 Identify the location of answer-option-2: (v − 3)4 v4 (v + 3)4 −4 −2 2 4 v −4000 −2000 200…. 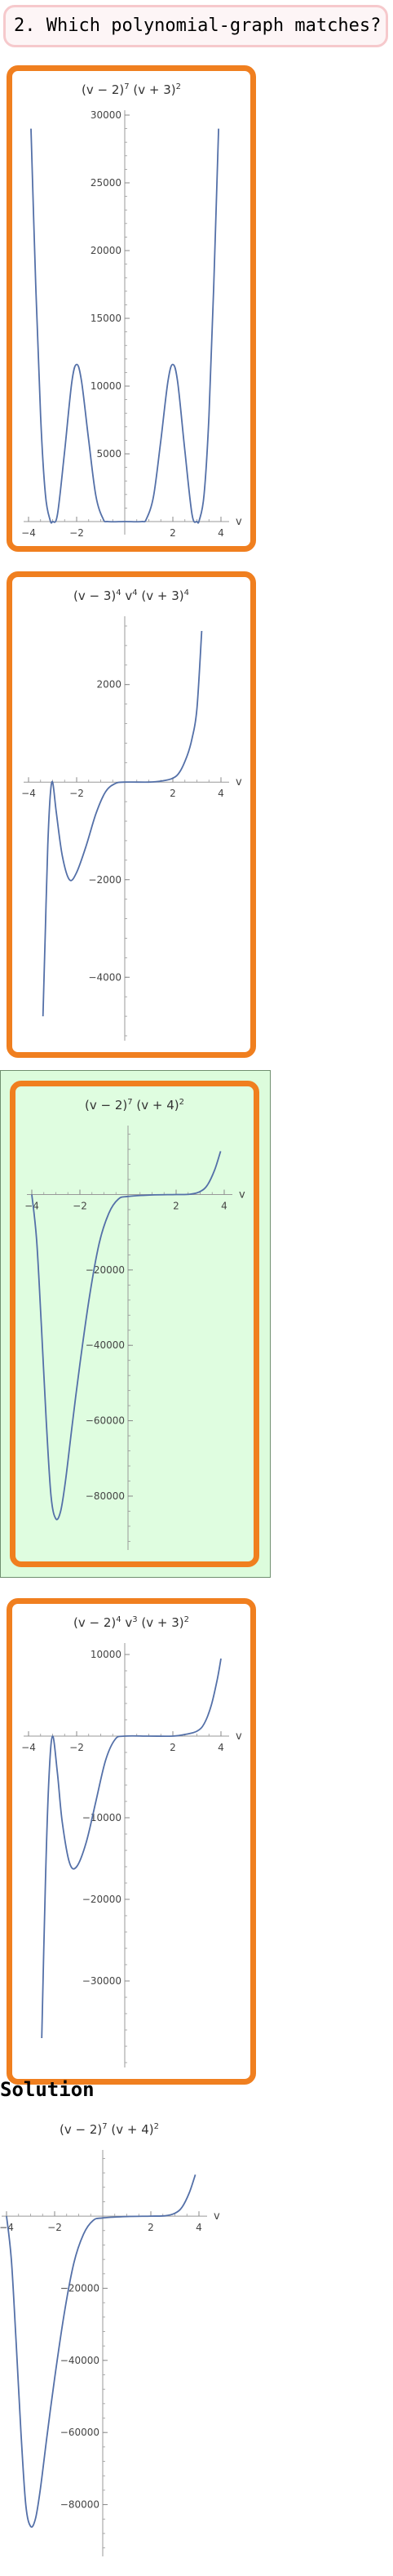
(131, 814).